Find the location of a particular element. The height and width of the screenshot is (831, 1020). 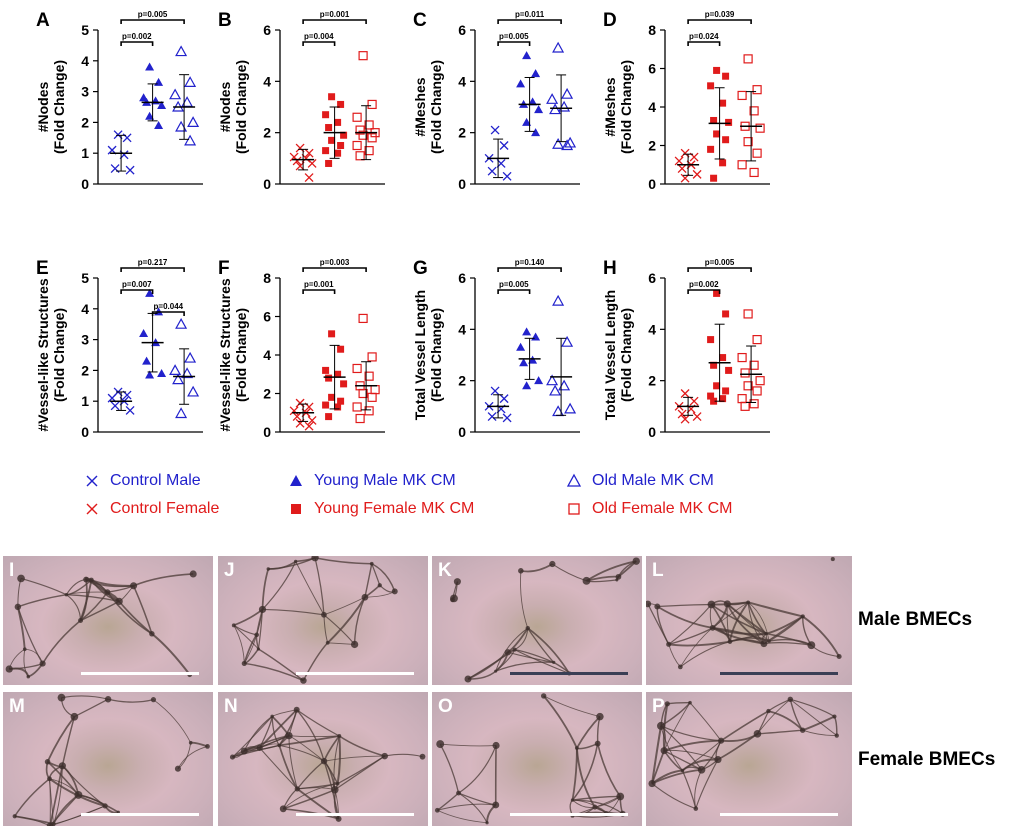

legend-label: Control Male is located at coordinates (155, 480).